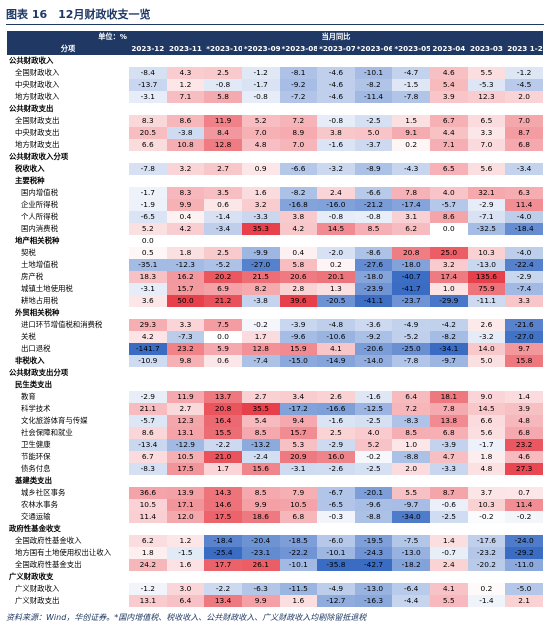  Describe the element at coordinates (148, 169) in the screenshot. I see `value-cell: -7.8` at that location.